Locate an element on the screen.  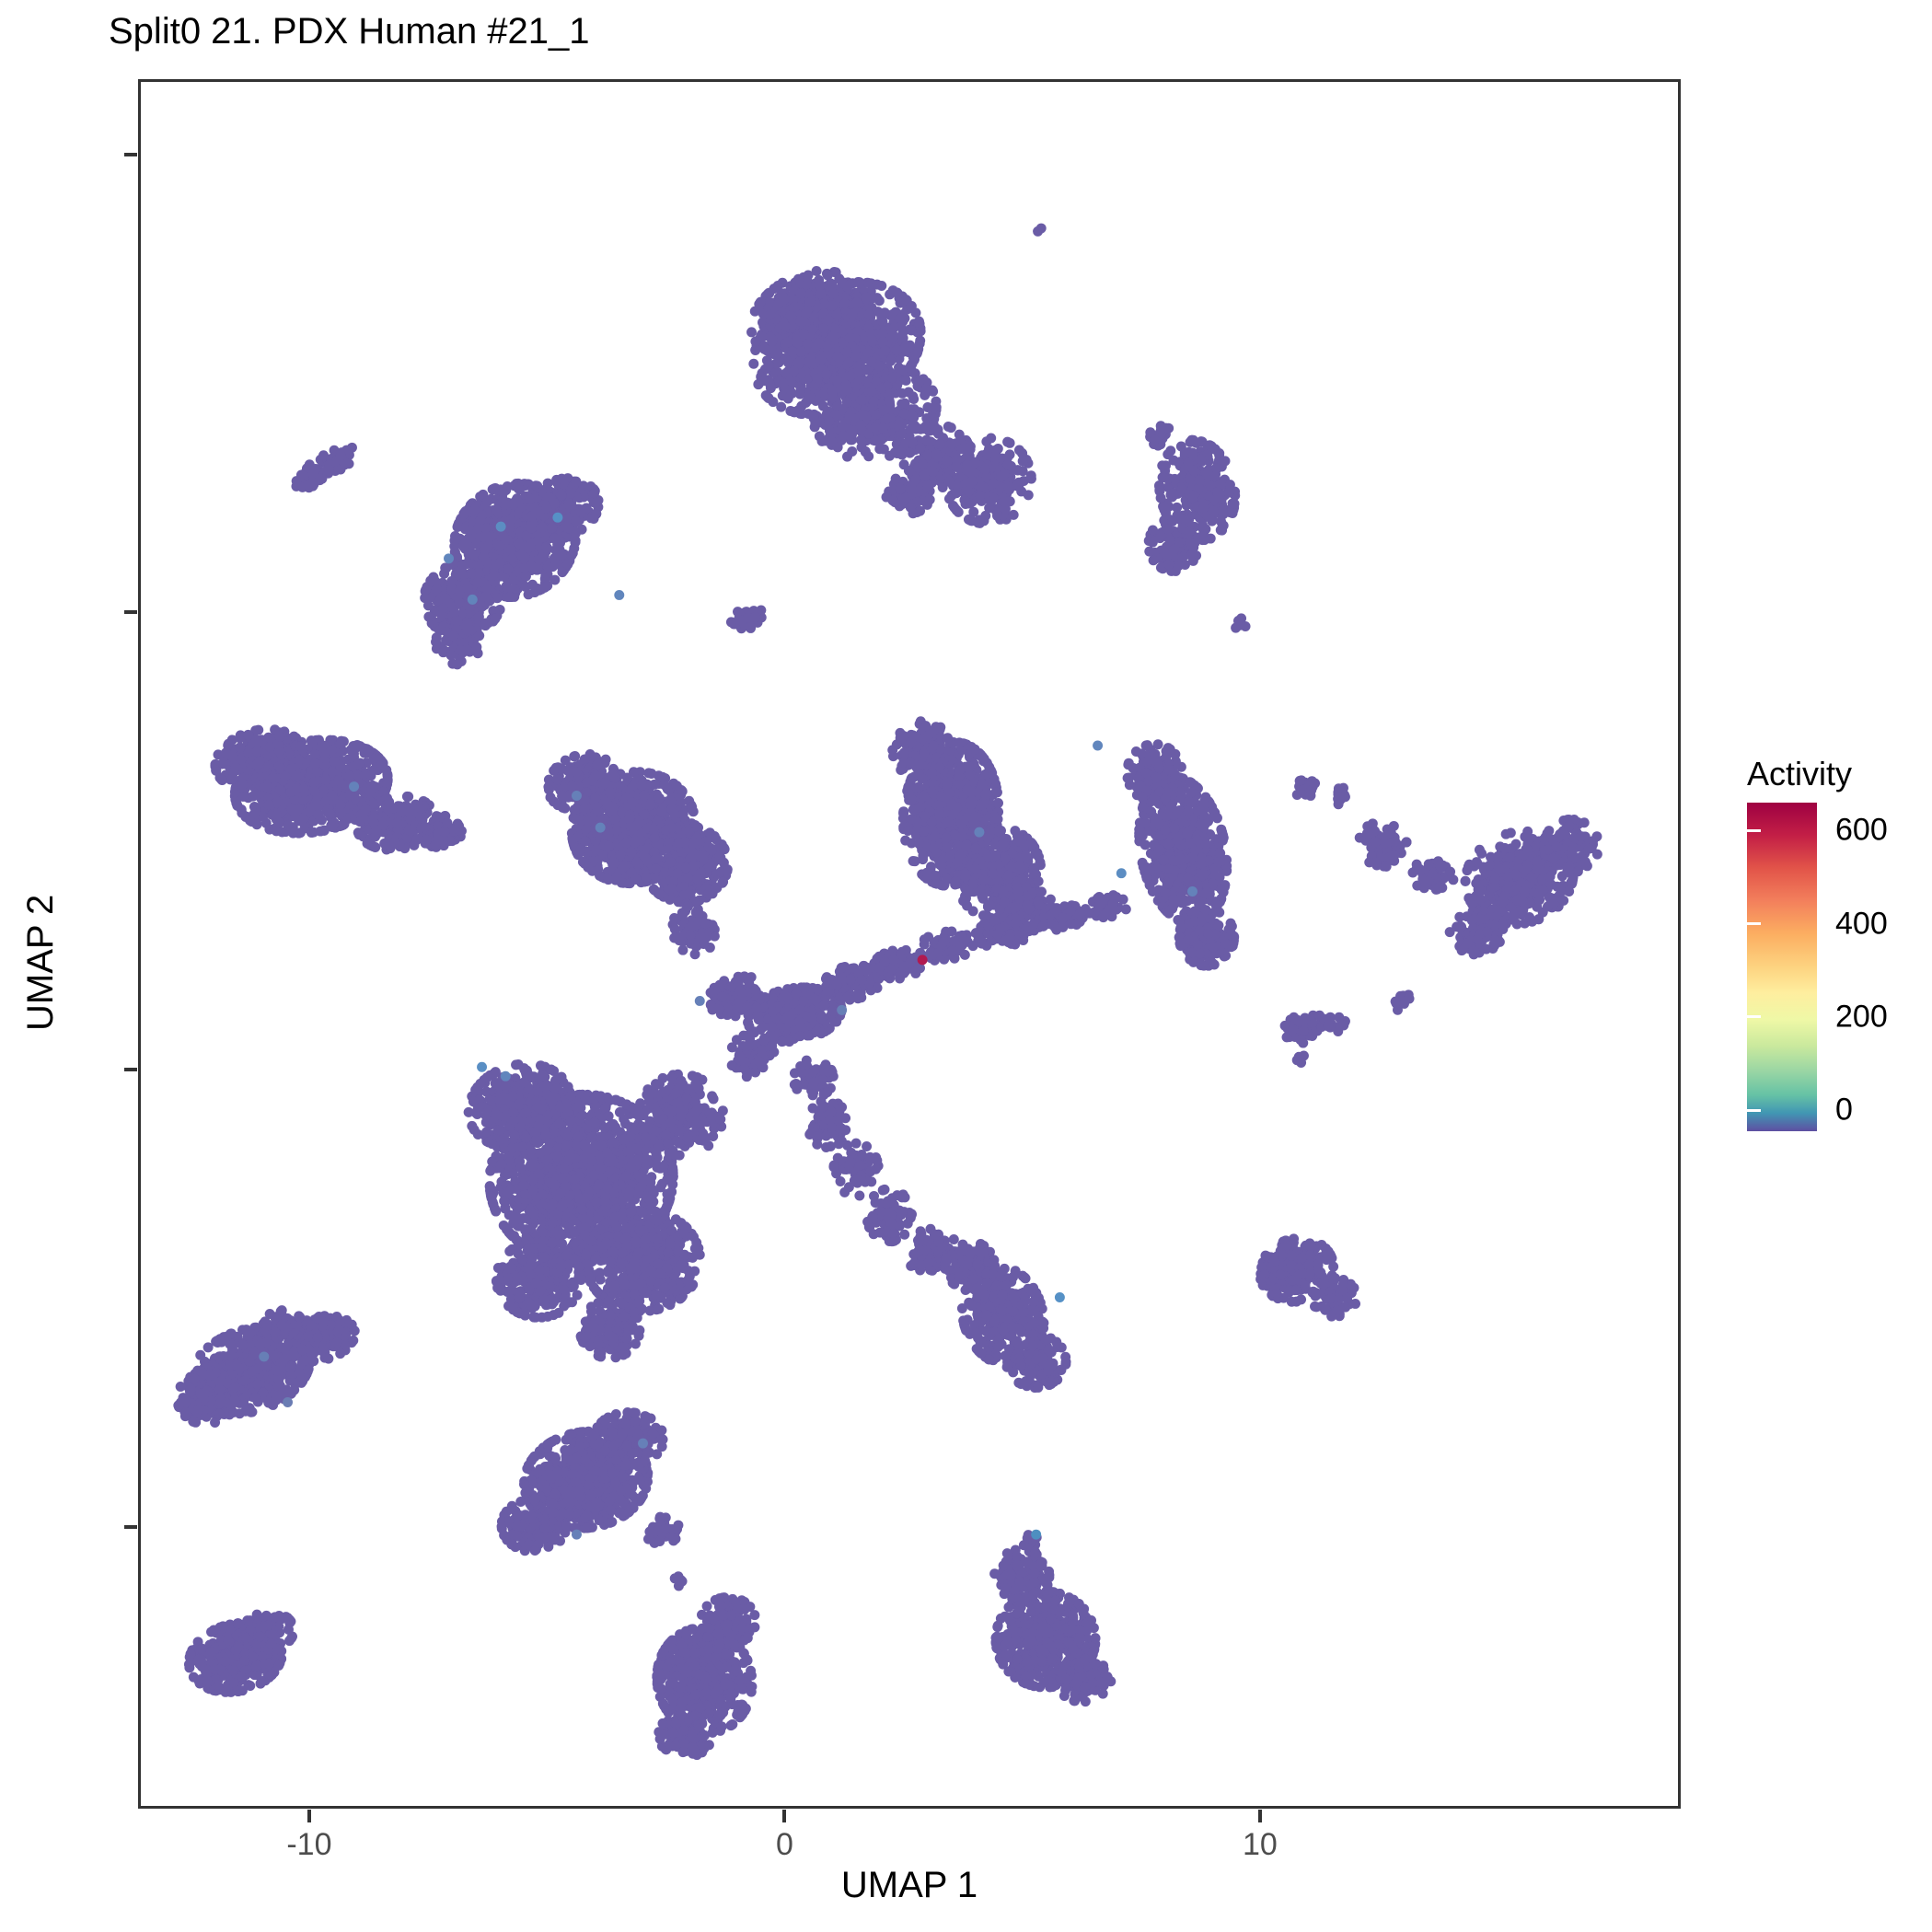
legend-body: 600 400 200 0 is located at coordinates (1835, 973).